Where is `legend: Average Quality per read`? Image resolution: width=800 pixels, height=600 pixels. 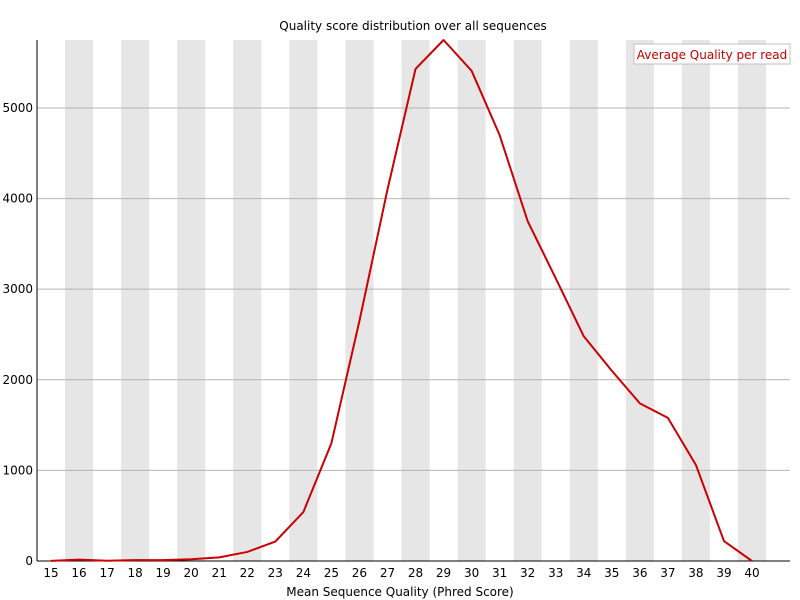 legend: Average Quality per read is located at coordinates (712, 54).